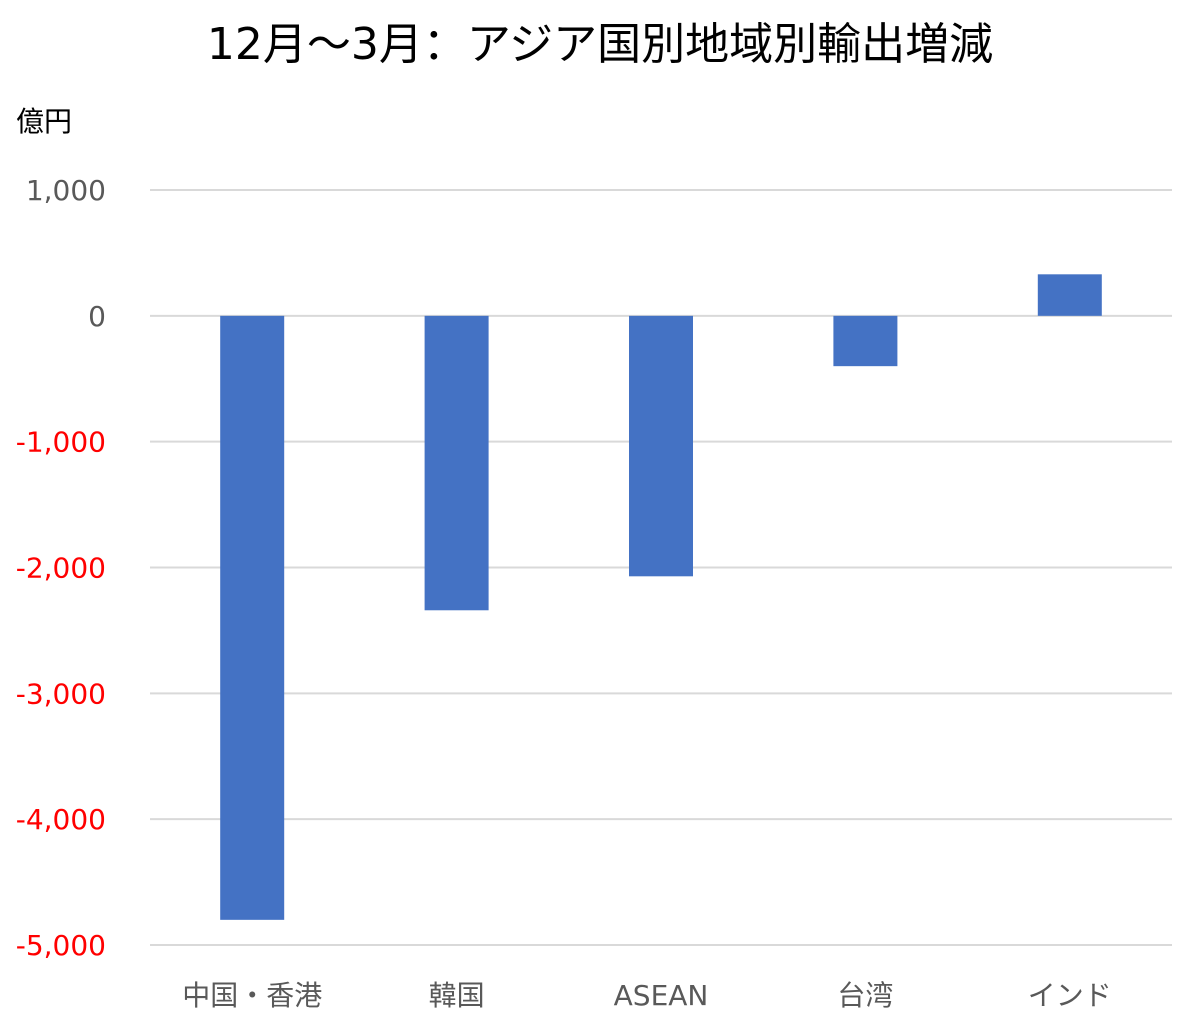 This screenshot has height=1035, width=1200. What do you see at coordinates (865, 995) in the screenshot?
I see `x-category-label: 台湾` at bounding box center [865, 995].